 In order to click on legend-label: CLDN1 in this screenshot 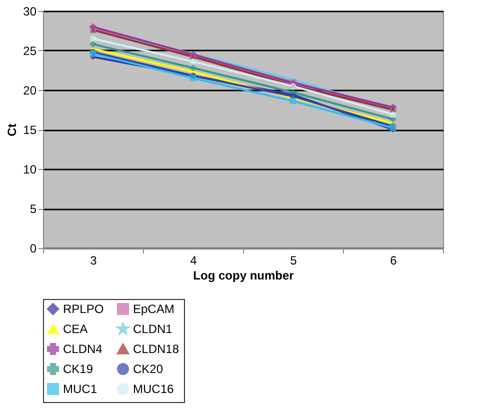, I will do `click(153, 329)`.